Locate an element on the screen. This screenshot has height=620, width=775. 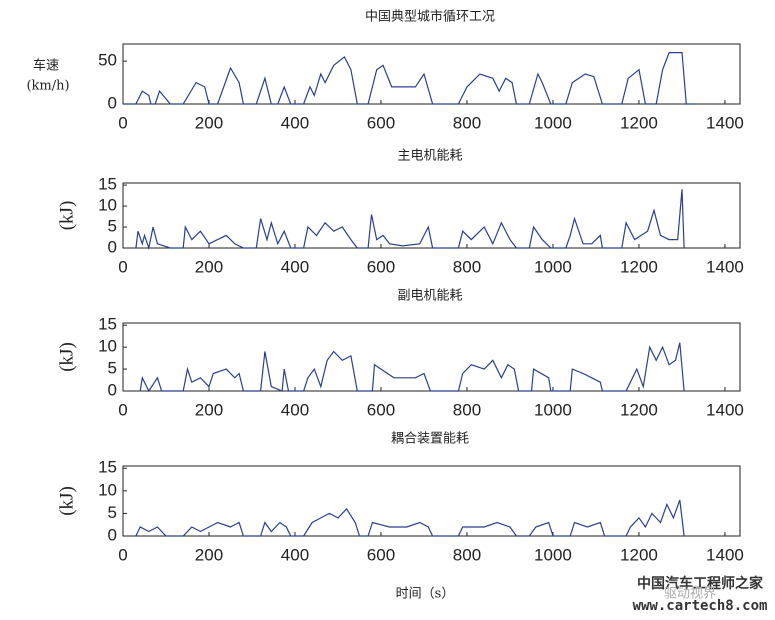
chart-title: 耦合装置能耗 is located at coordinates (430, 439).